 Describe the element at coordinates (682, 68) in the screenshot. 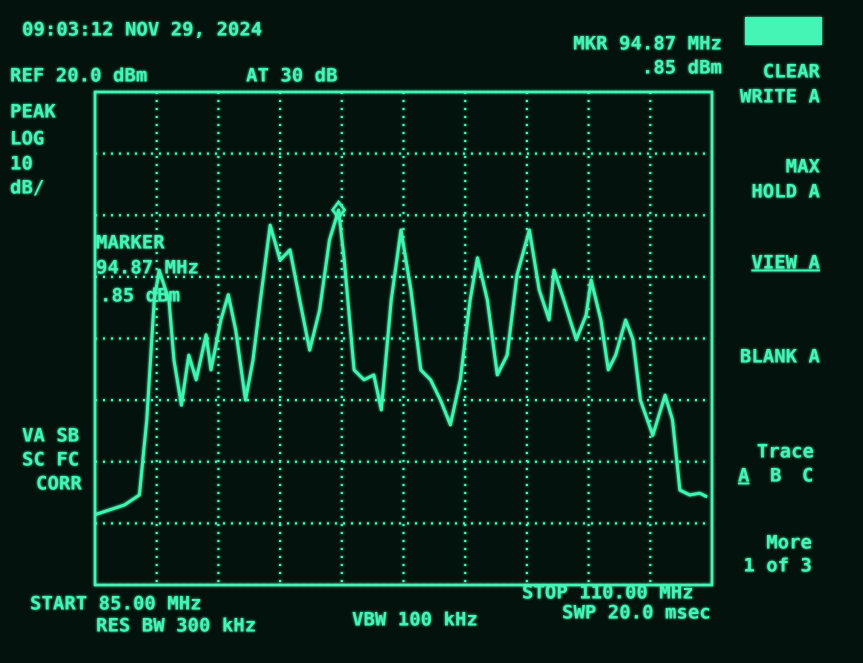

I see `marker-level: .85 dBm` at that location.